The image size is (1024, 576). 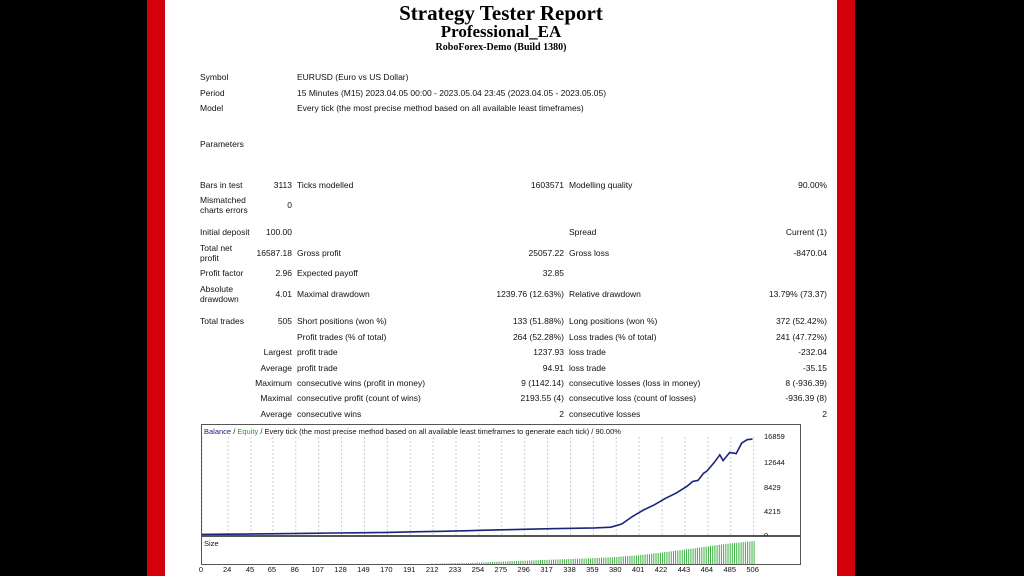 I want to click on short-value: 133 (51.88%), so click(x=538, y=321).